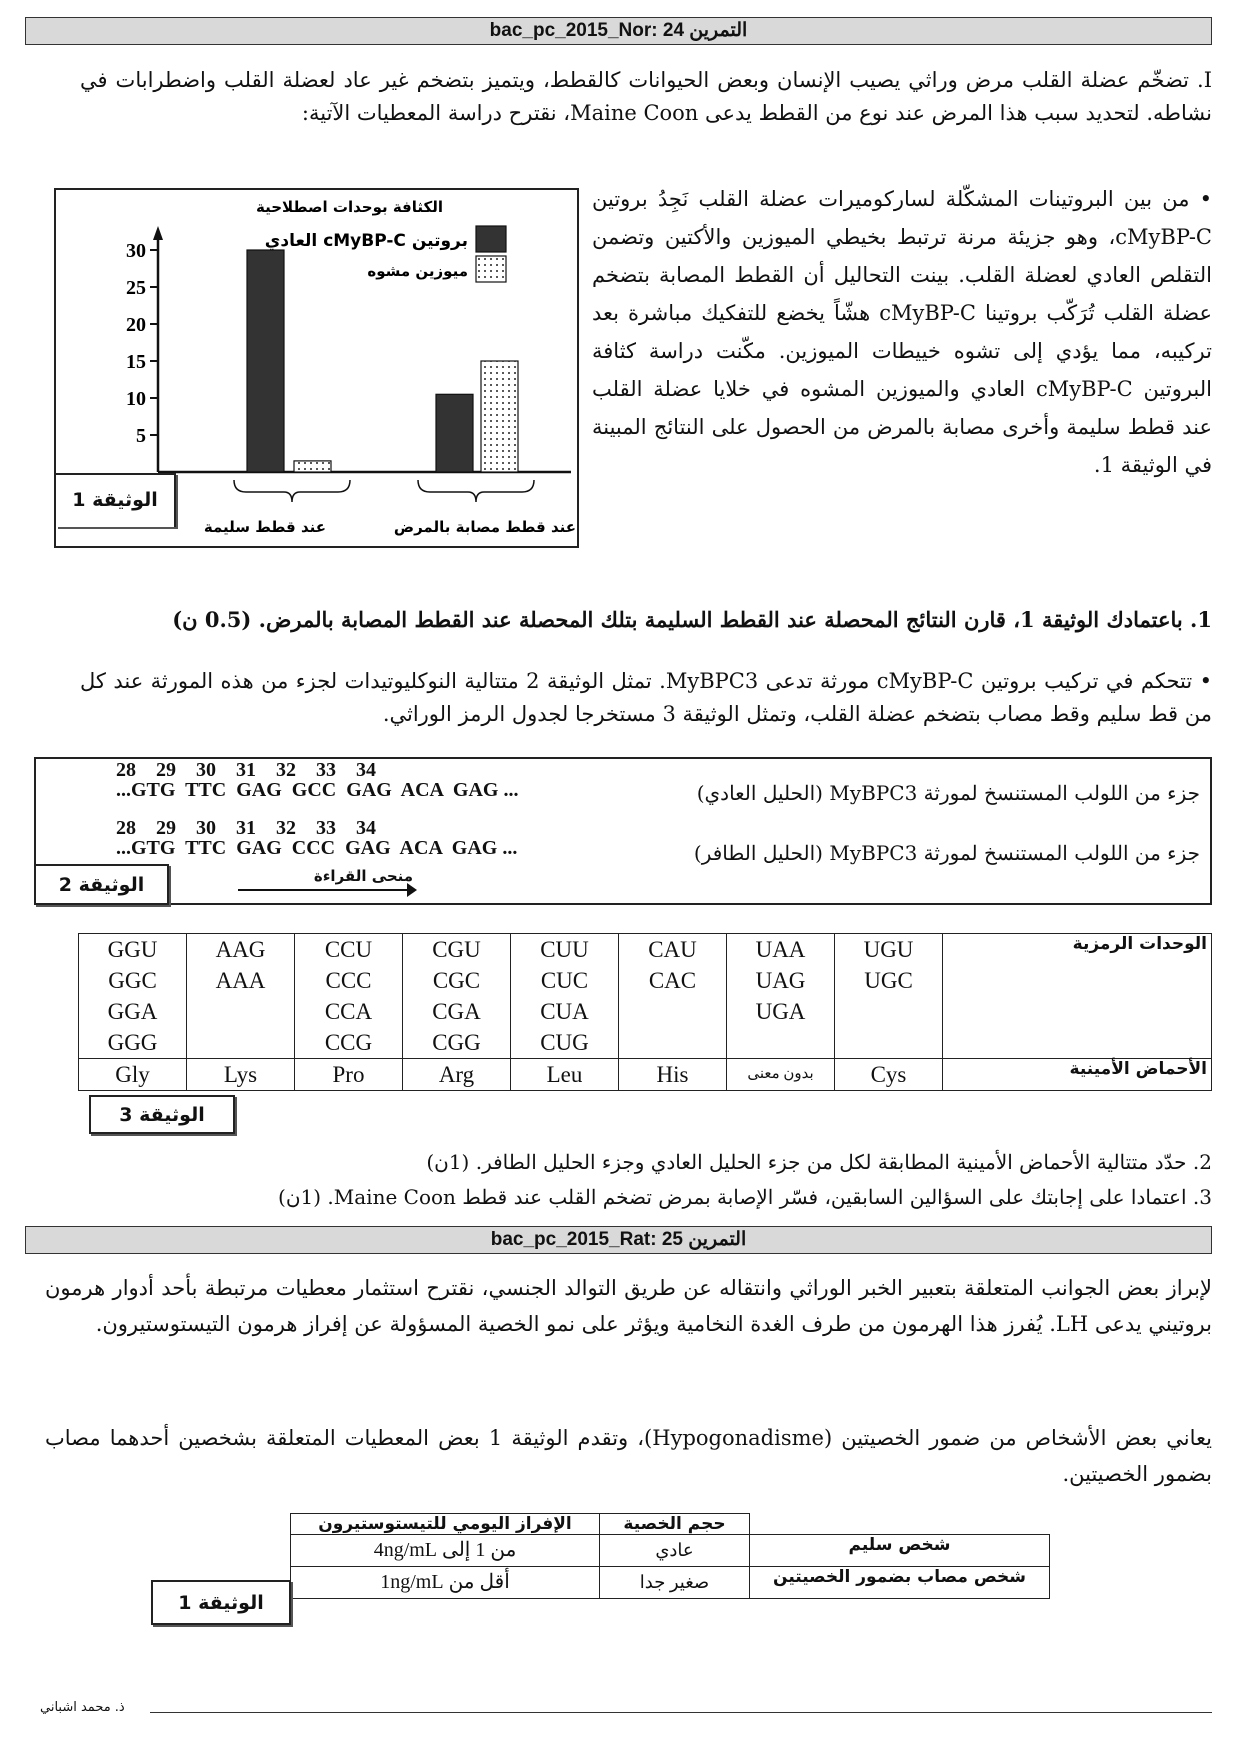  Describe the element at coordinates (672, 996) in the screenshot. I see `codon-cell: CAU CAC` at that location.